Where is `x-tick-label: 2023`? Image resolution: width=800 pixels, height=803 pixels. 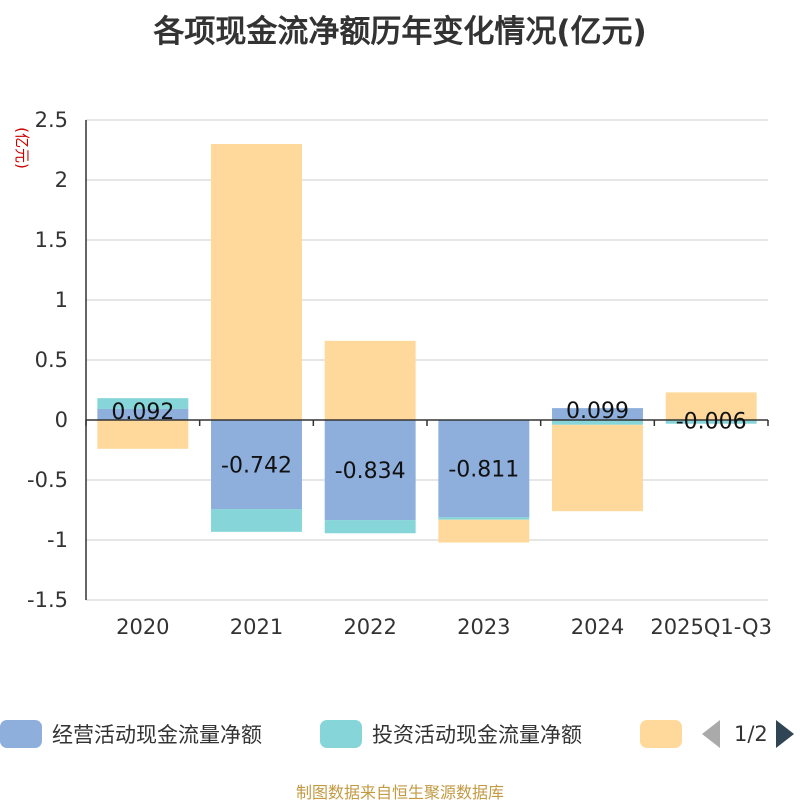 x-tick-label: 2023 is located at coordinates (483, 627).